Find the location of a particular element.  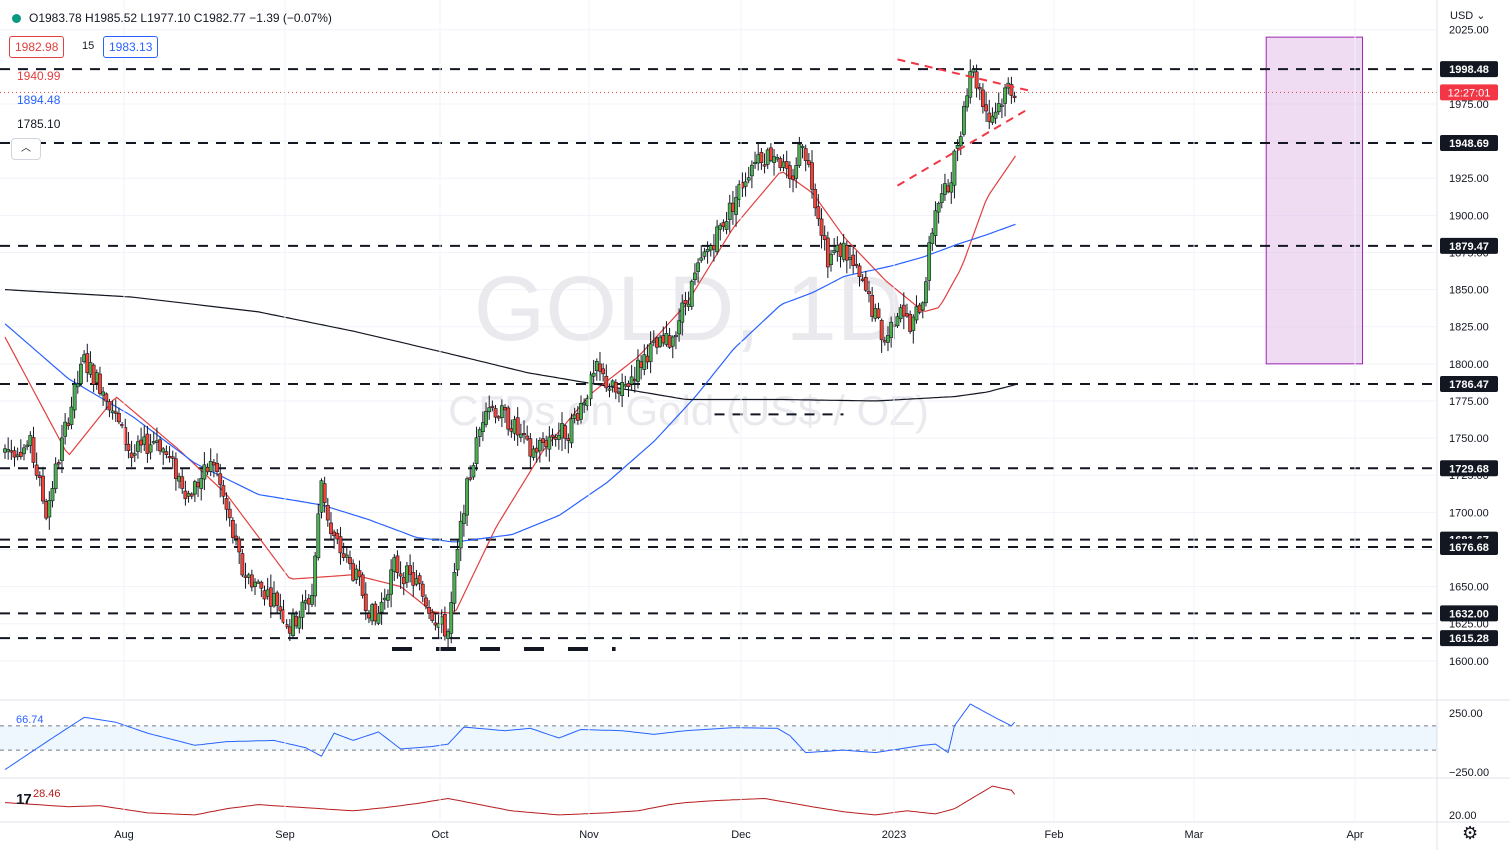

time-axis-tick: Mar is located at coordinates (1194, 835).